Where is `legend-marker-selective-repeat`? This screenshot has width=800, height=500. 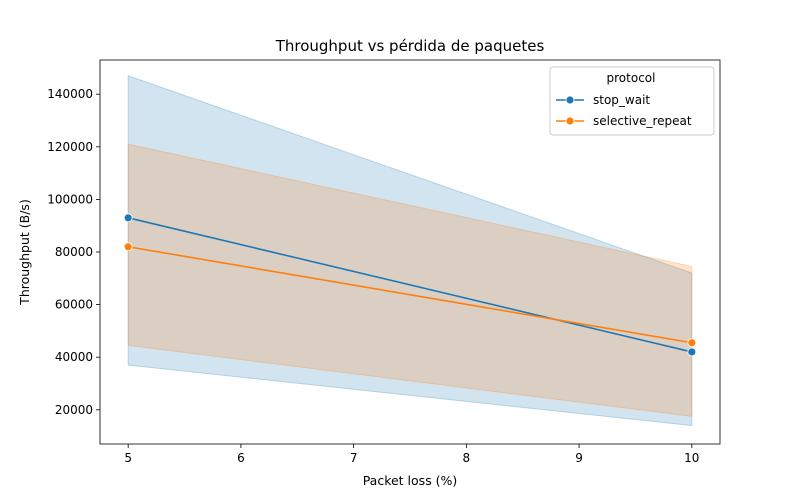
legend-marker-selective-repeat is located at coordinates (570, 121).